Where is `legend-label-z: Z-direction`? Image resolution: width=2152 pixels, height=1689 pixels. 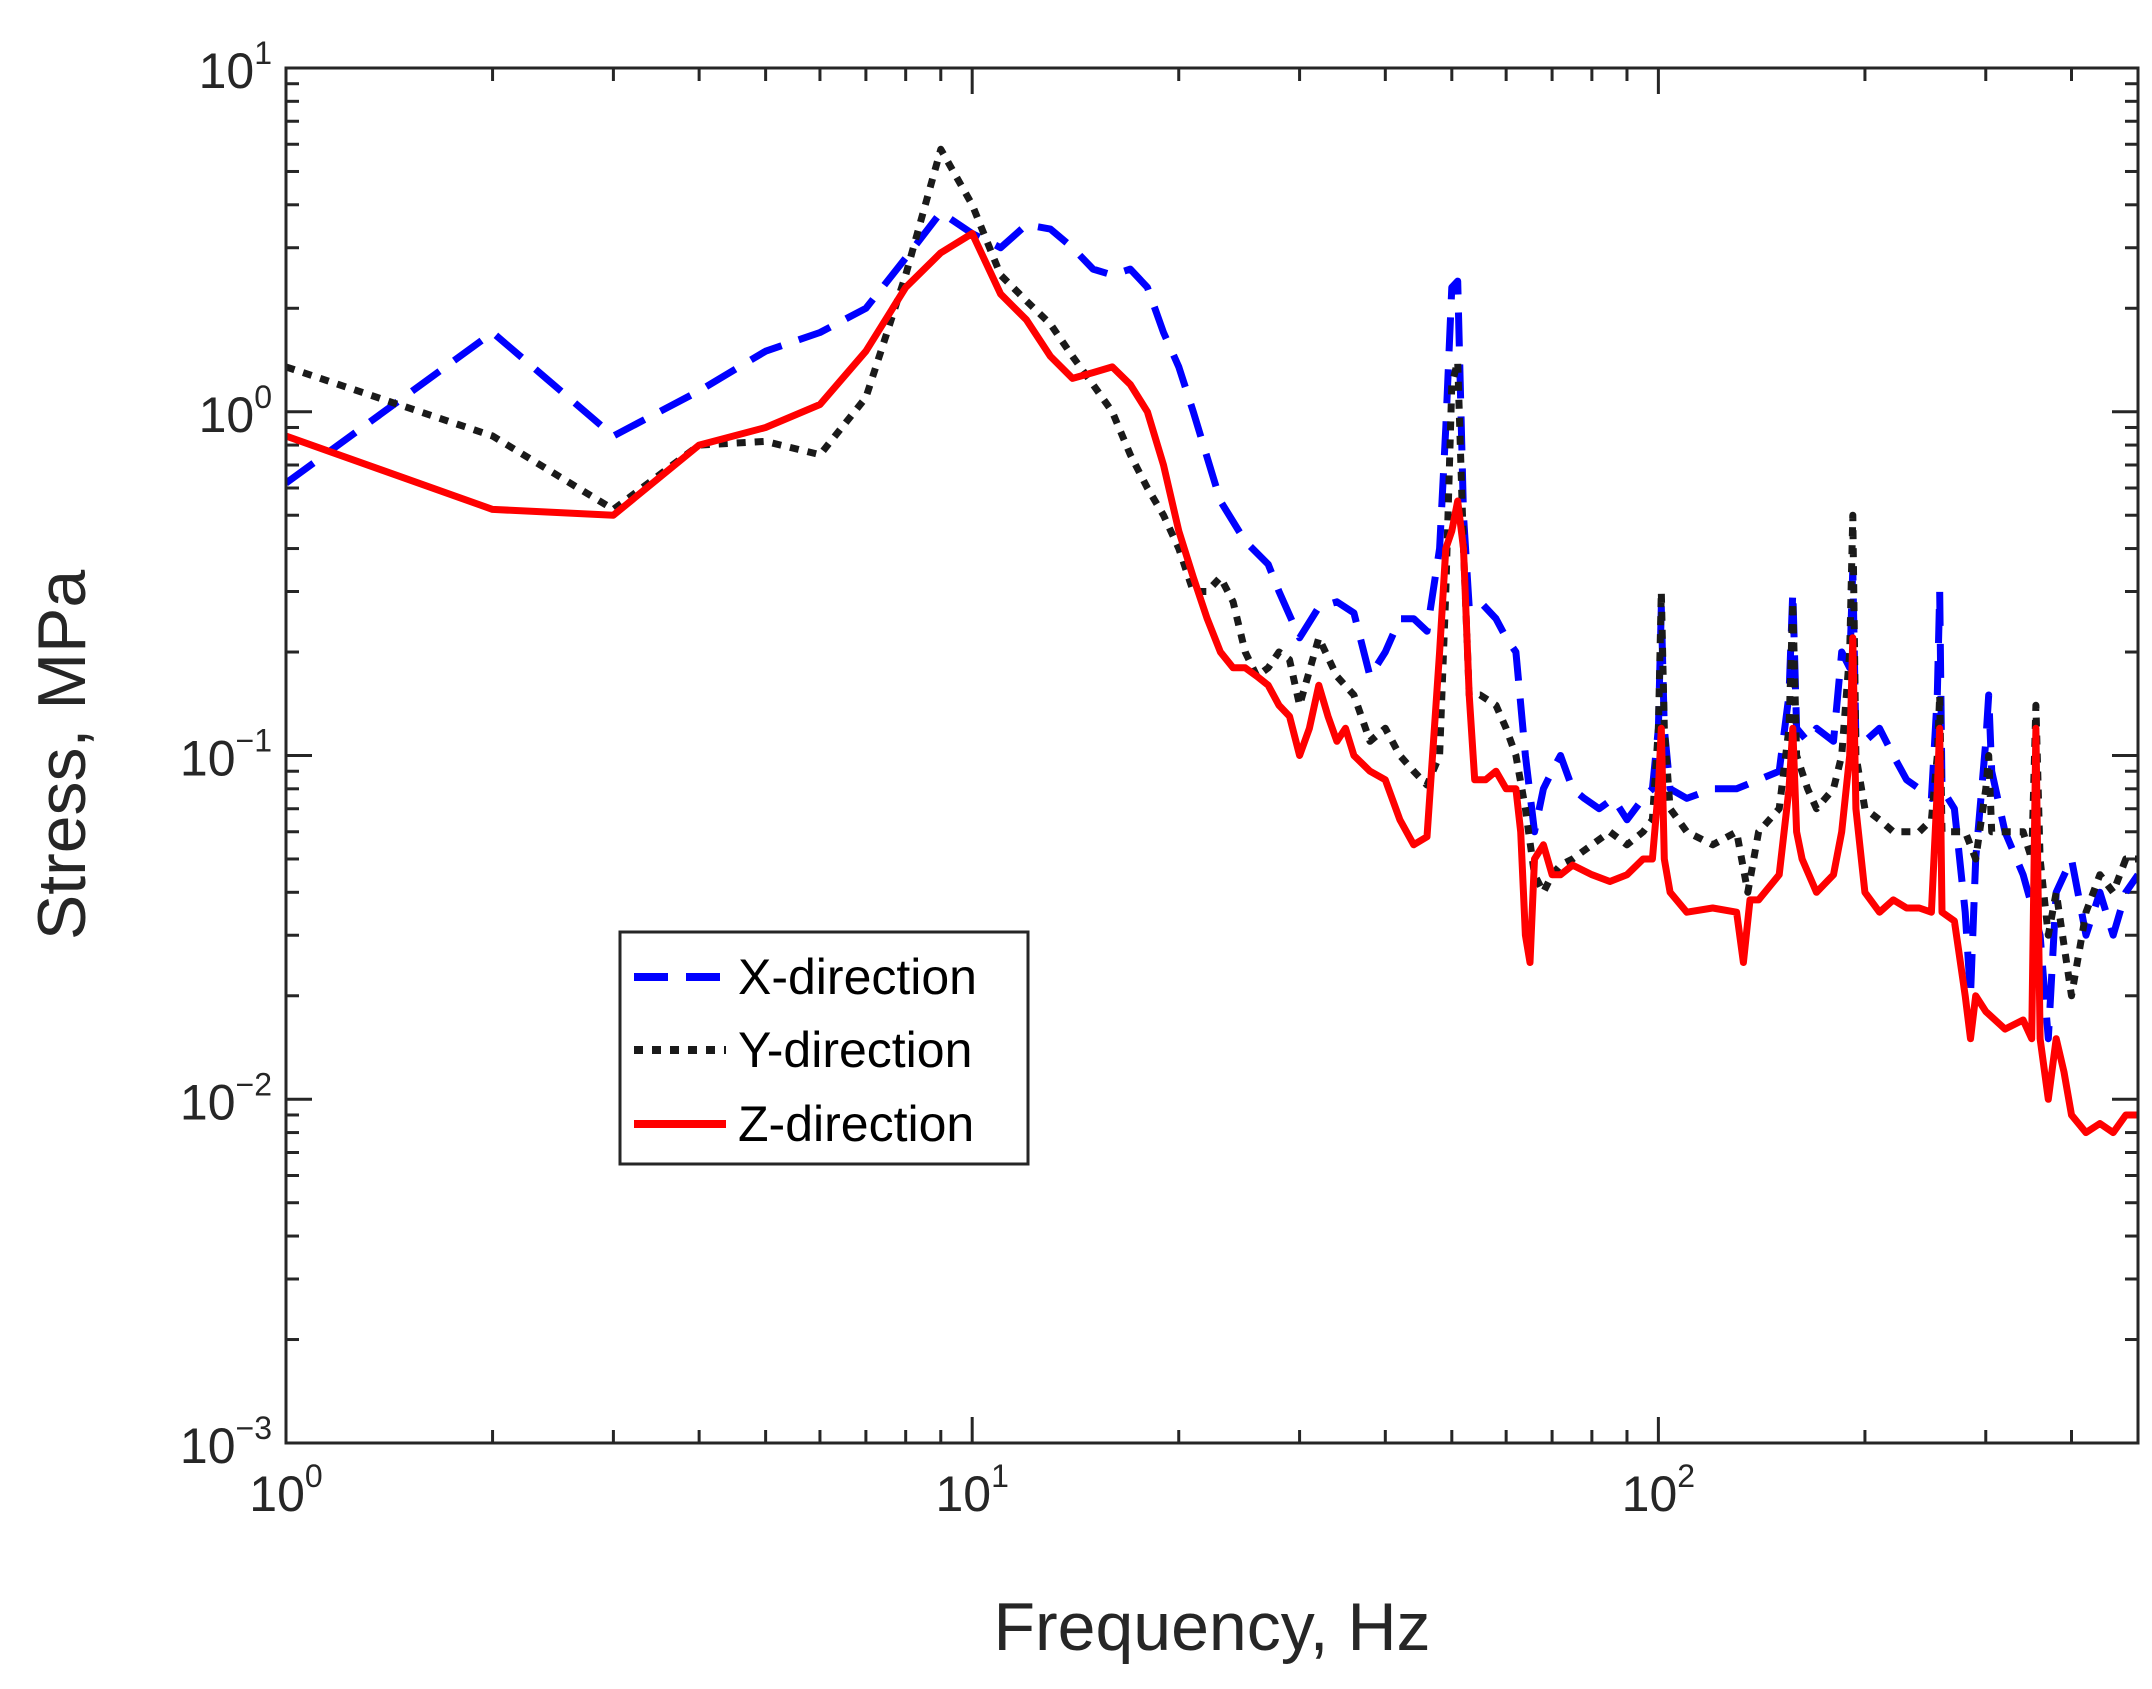 legend-label-z: Z-direction is located at coordinates (856, 1124).